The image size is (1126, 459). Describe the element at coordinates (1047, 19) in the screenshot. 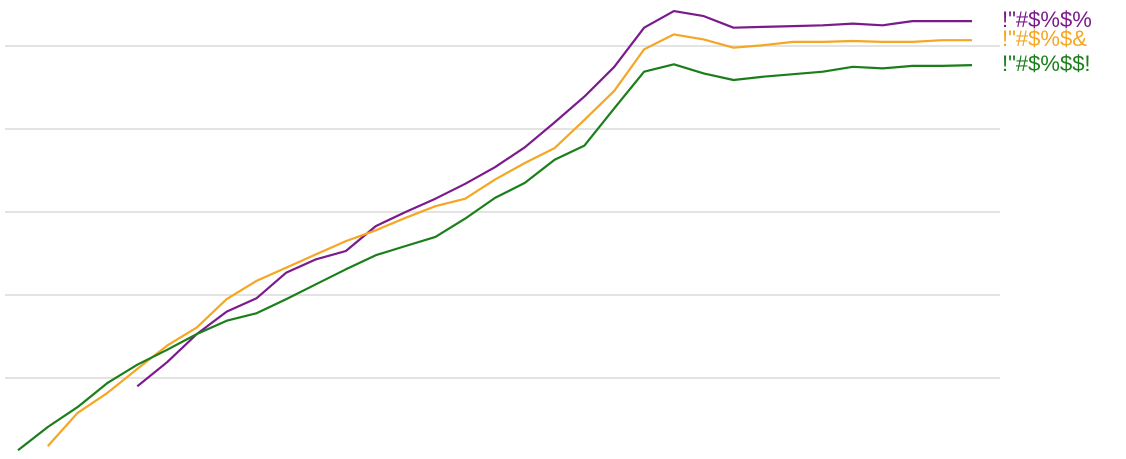

I see `series-label: !"#$%$%` at that location.